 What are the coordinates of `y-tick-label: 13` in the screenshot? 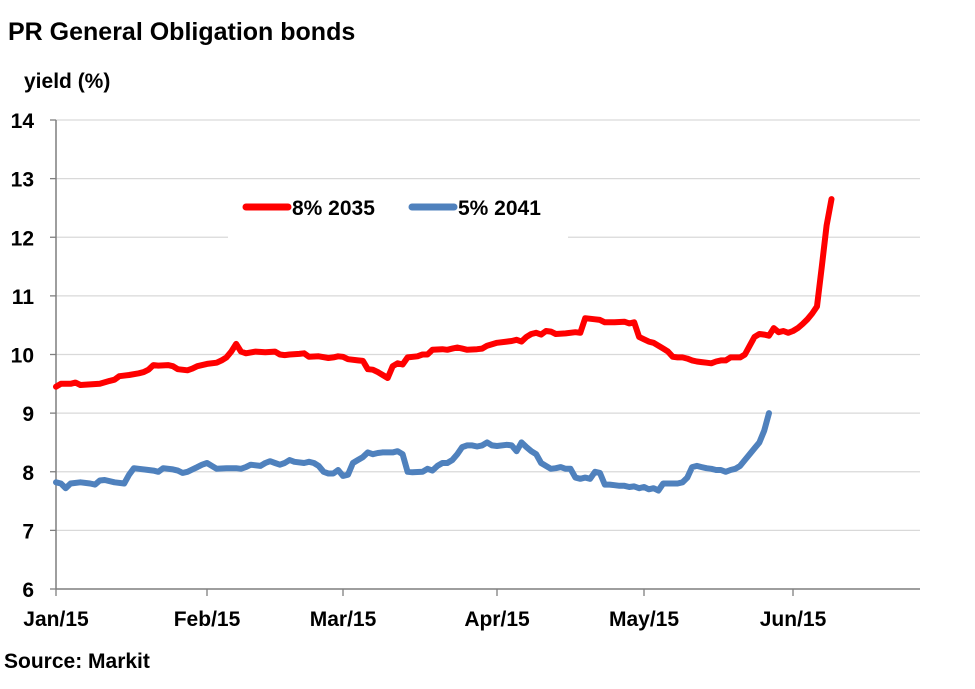 It's located at (22, 180).